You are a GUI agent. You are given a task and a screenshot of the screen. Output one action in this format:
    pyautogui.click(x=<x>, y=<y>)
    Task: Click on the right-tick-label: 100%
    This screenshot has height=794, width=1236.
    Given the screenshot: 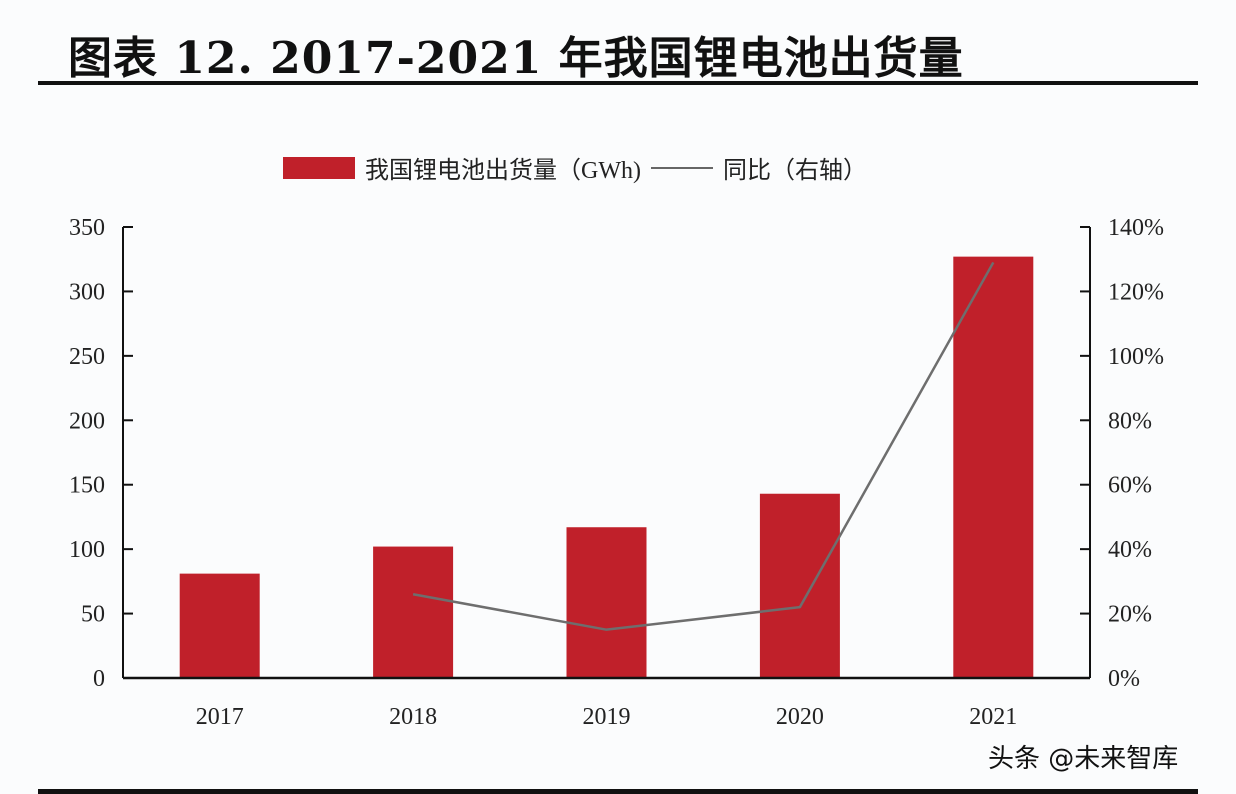 What is the action you would take?
    pyautogui.click(x=1136, y=357)
    